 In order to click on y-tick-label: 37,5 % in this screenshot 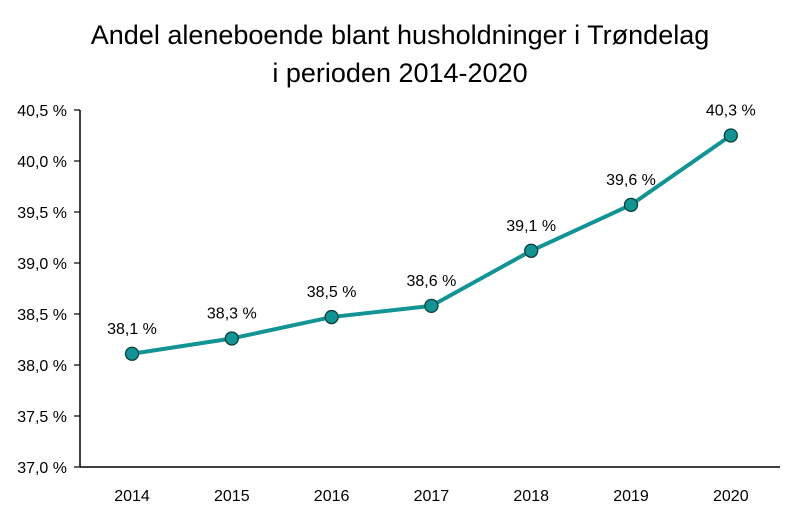, I will do `click(42, 417)`.